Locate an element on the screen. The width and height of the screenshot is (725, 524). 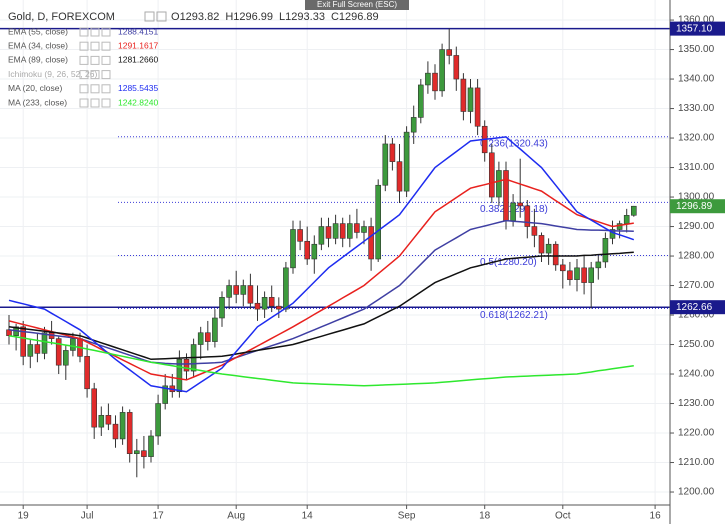
ohlc-key: C is located at coordinates (335, 17).